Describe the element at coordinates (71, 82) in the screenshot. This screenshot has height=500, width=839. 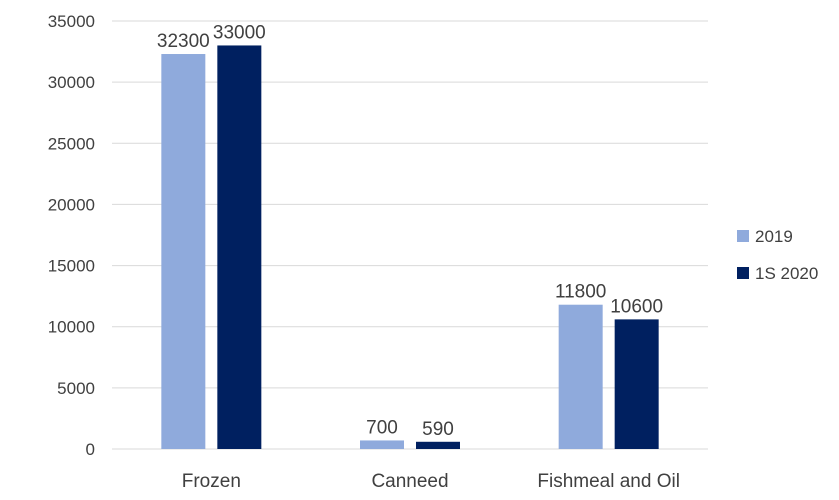
I see `y-tick-label: 30000` at that location.